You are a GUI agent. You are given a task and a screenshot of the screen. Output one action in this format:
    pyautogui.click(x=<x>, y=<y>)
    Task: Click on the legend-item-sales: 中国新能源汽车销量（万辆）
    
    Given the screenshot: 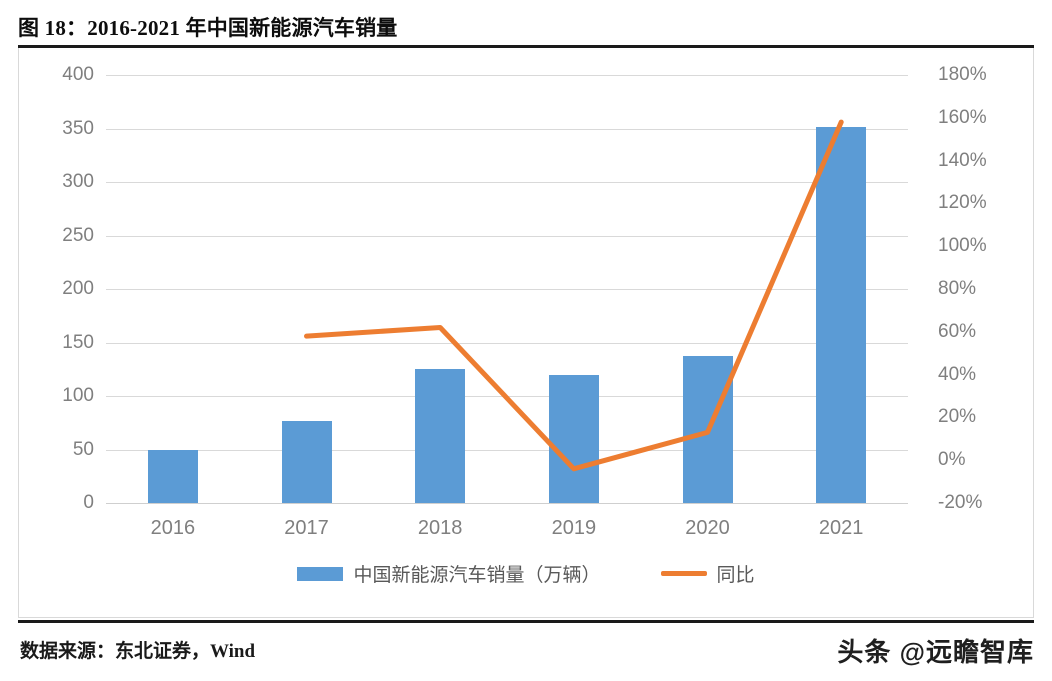 What is the action you would take?
    pyautogui.click(x=449, y=573)
    